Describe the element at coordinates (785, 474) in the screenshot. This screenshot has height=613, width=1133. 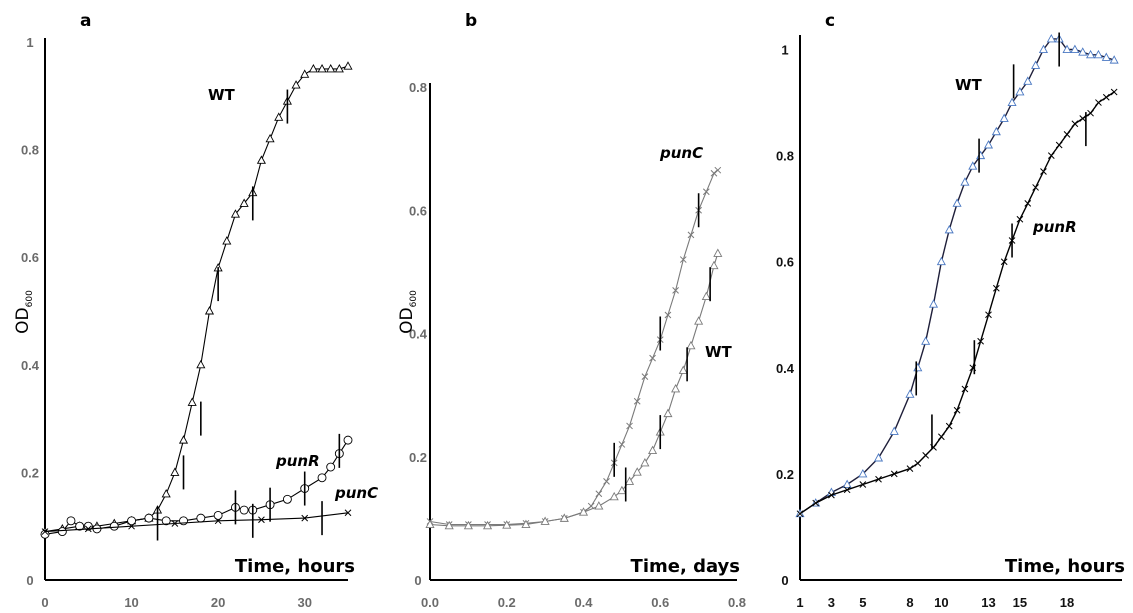
I see `y-tick-label: 0.2` at that location.